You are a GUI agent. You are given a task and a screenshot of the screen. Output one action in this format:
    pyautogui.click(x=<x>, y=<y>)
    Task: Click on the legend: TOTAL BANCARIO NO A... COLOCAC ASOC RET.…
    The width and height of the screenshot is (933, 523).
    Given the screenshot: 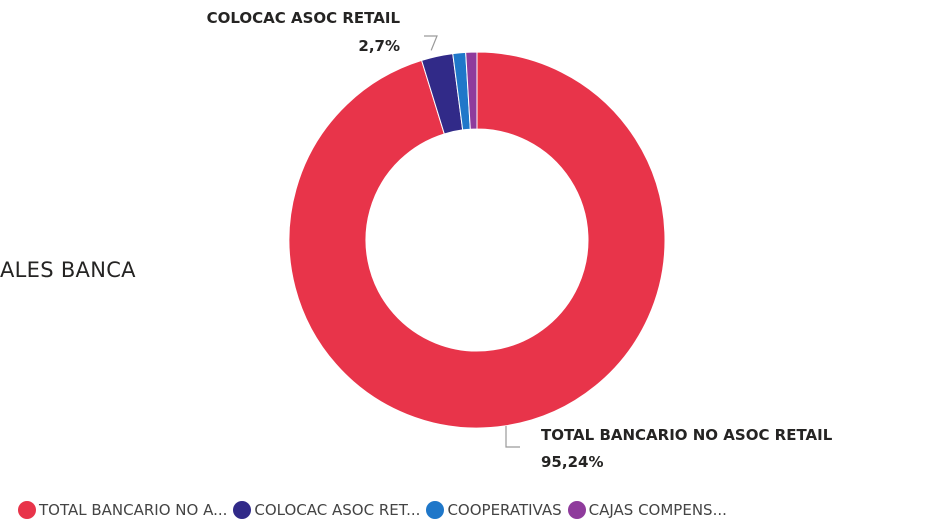 What is the action you would take?
    pyautogui.click(x=372, y=510)
    